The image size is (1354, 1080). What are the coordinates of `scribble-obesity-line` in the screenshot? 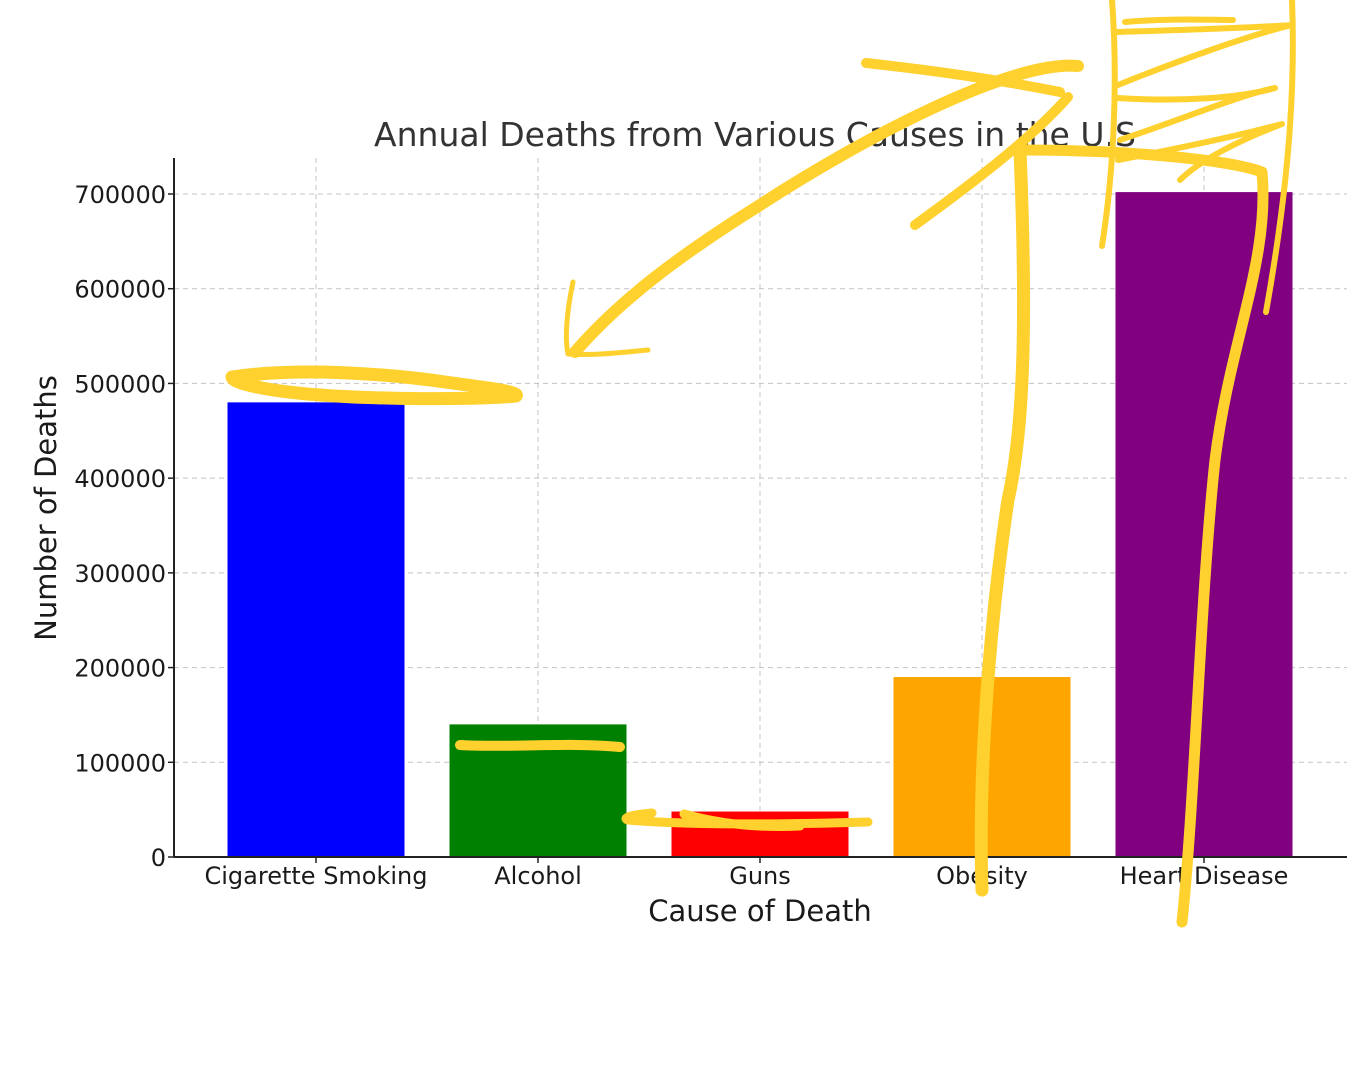 It's located at (1002, 520).